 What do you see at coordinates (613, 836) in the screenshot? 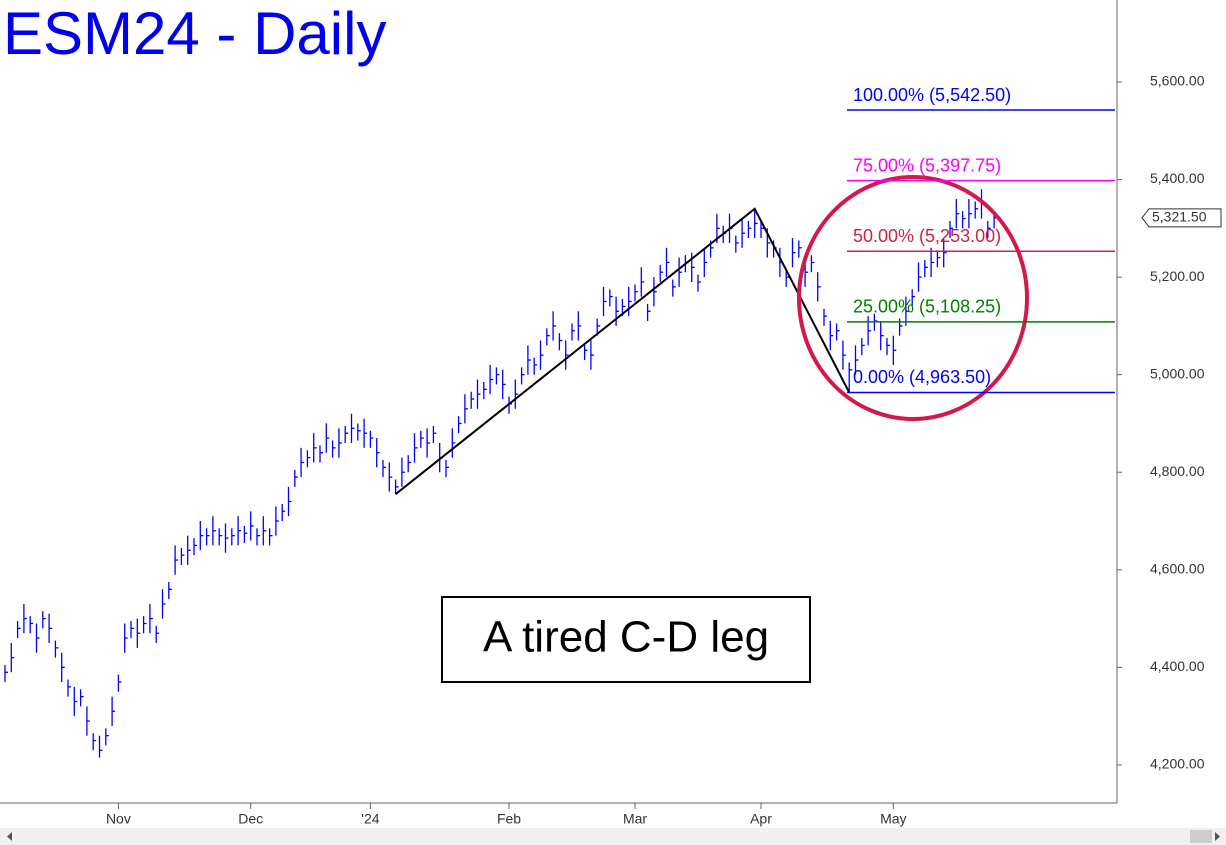
I see `scrollbar` at bounding box center [613, 836].